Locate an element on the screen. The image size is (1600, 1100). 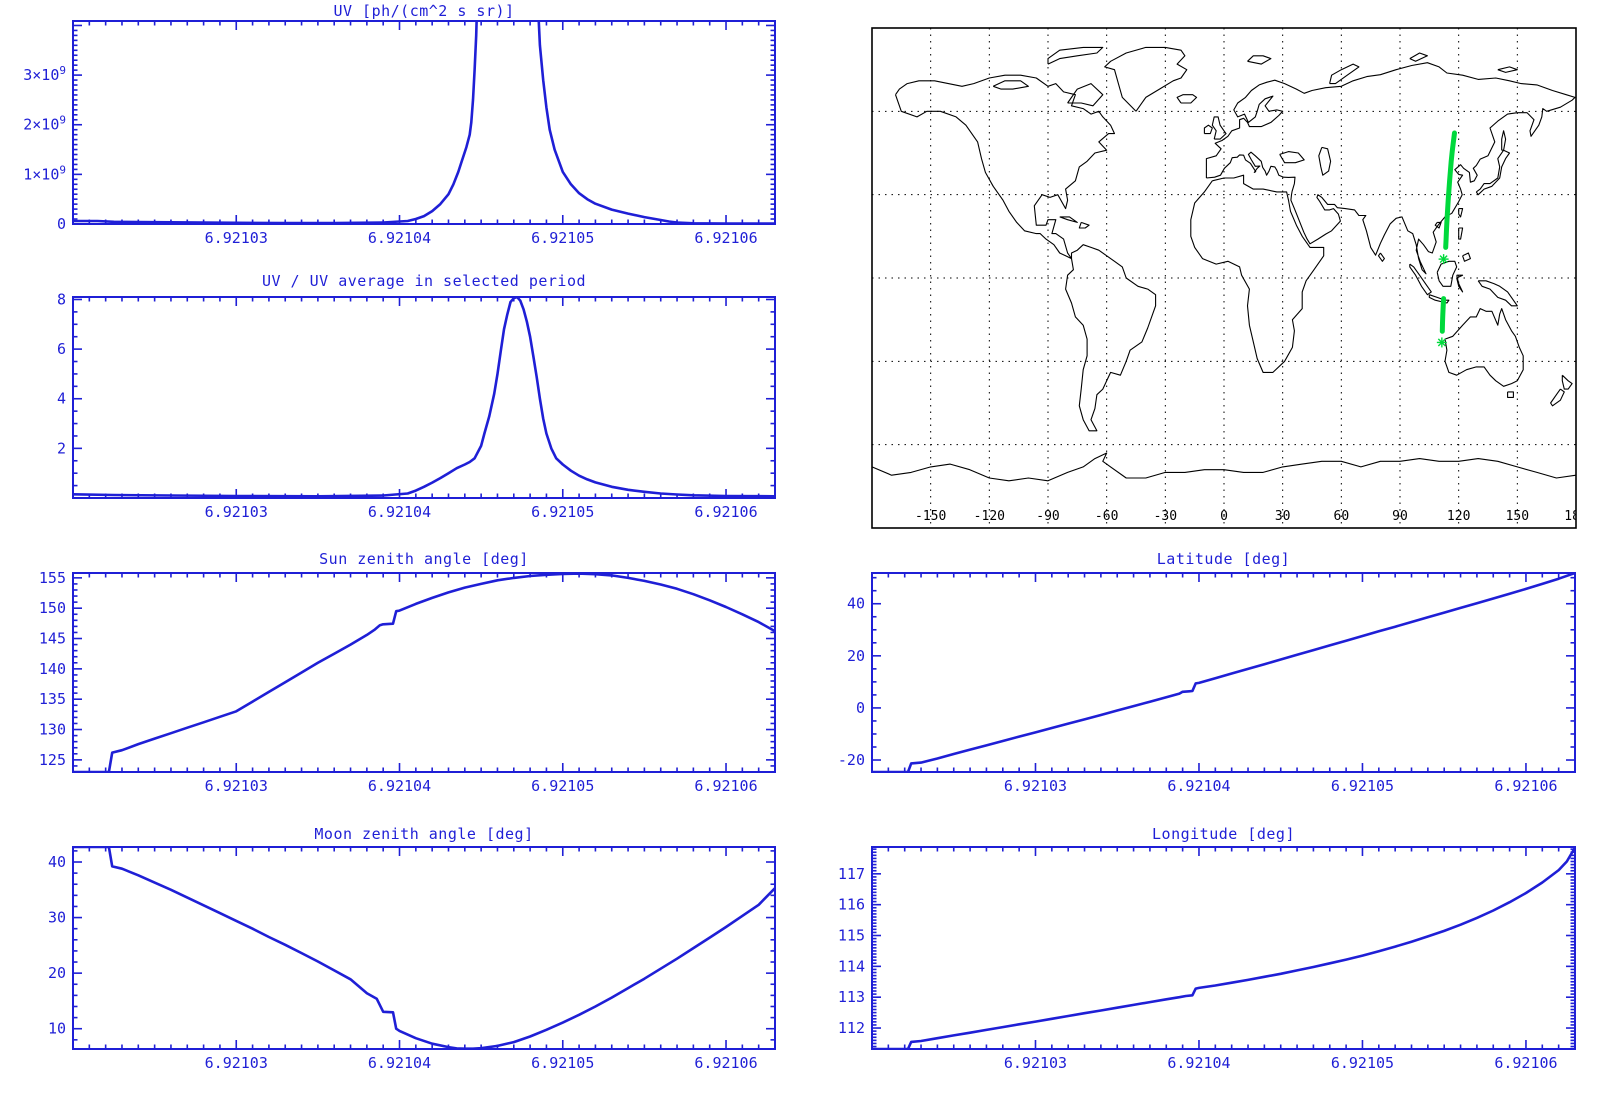
coastline-svalbard is located at coordinates (1259, 60).